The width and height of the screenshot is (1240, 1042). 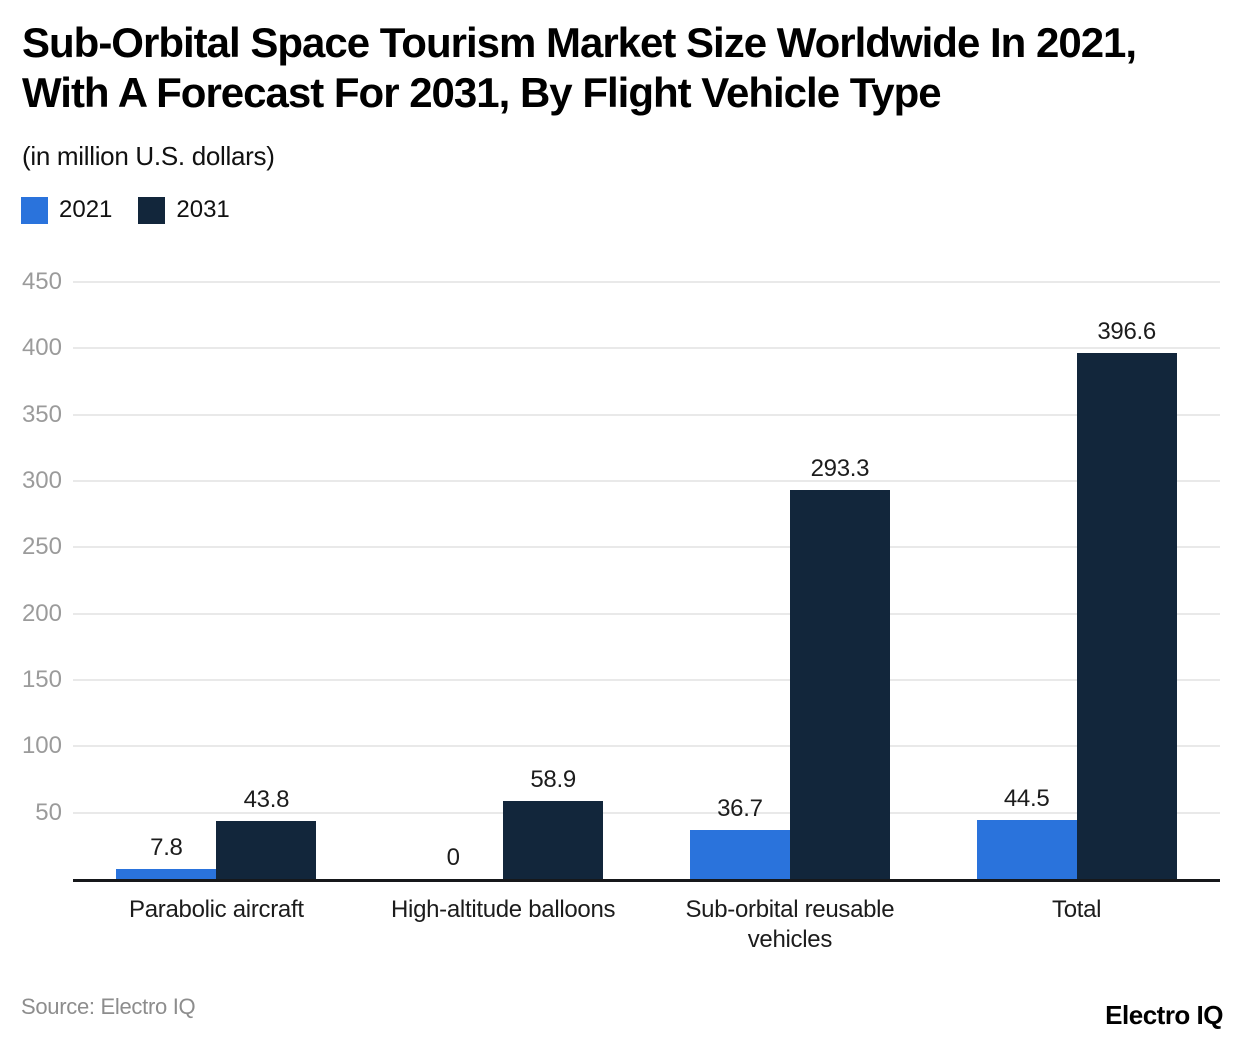 What do you see at coordinates (203, 209) in the screenshot?
I see `legend-label-2031: 2031` at bounding box center [203, 209].